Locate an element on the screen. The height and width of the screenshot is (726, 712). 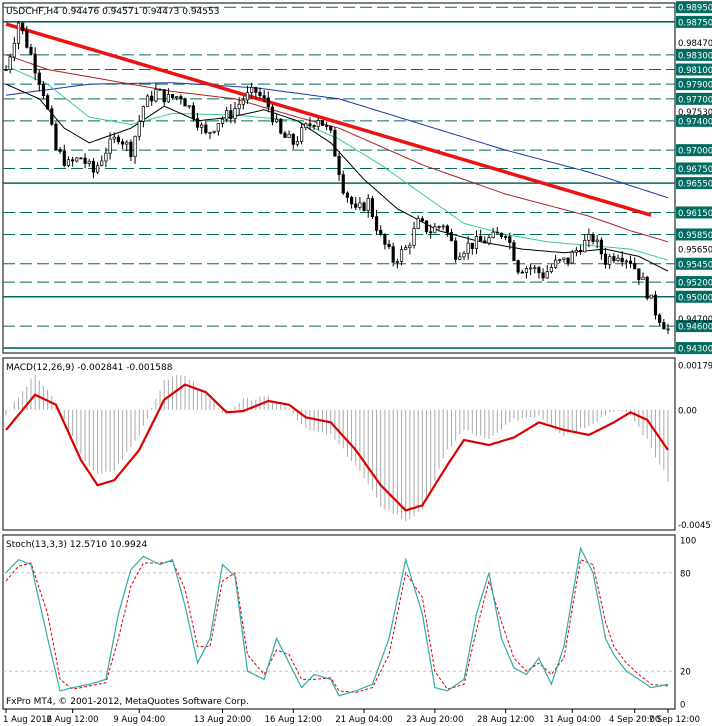
level-label: 0.97000 is located at coordinates (695, 152).